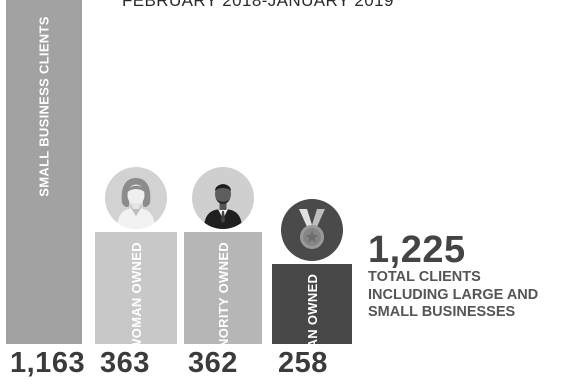  Describe the element at coordinates (258, 5) in the screenshot. I see `chart-subtitle: FEBRUARY 2018-JANUARY 2019` at that location.